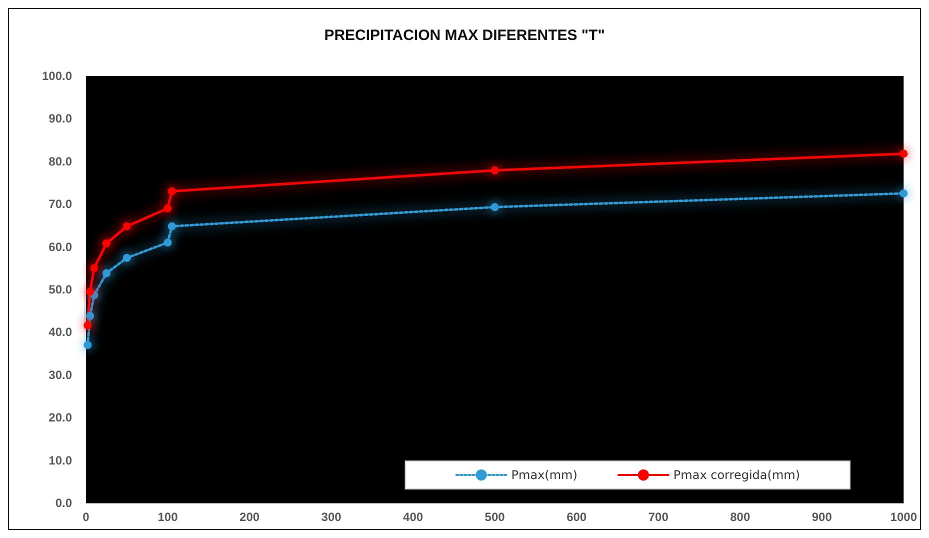  What do you see at coordinates (57, 76) in the screenshot?
I see `y-tick-label: 100.0` at bounding box center [57, 76].